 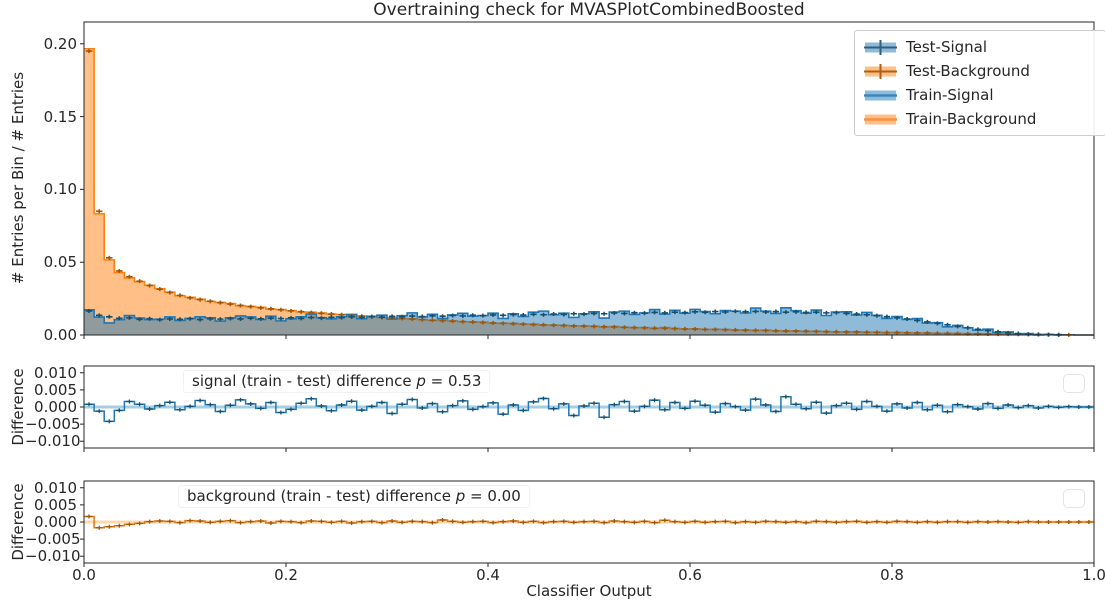 I want to click on legend-item-train-background: Train-Background, so click(x=980, y=119).